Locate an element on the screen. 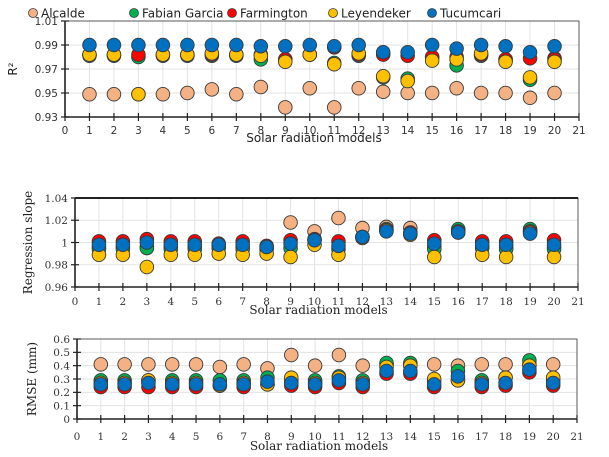  y-tick-label: 0.4 is located at coordinates (61, 366).